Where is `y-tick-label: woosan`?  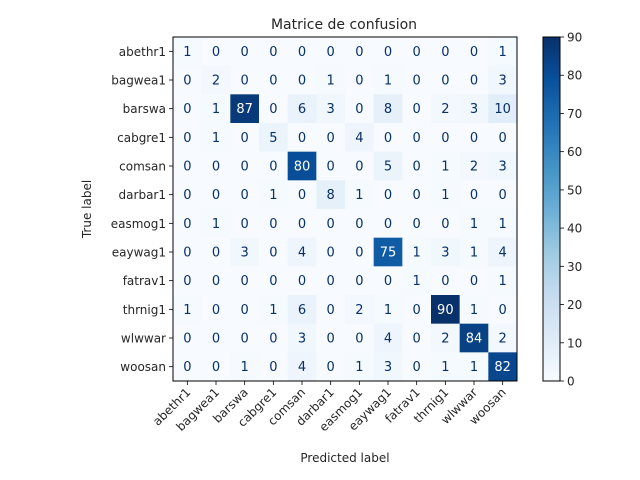 y-tick-label: woosan is located at coordinates (143, 367).